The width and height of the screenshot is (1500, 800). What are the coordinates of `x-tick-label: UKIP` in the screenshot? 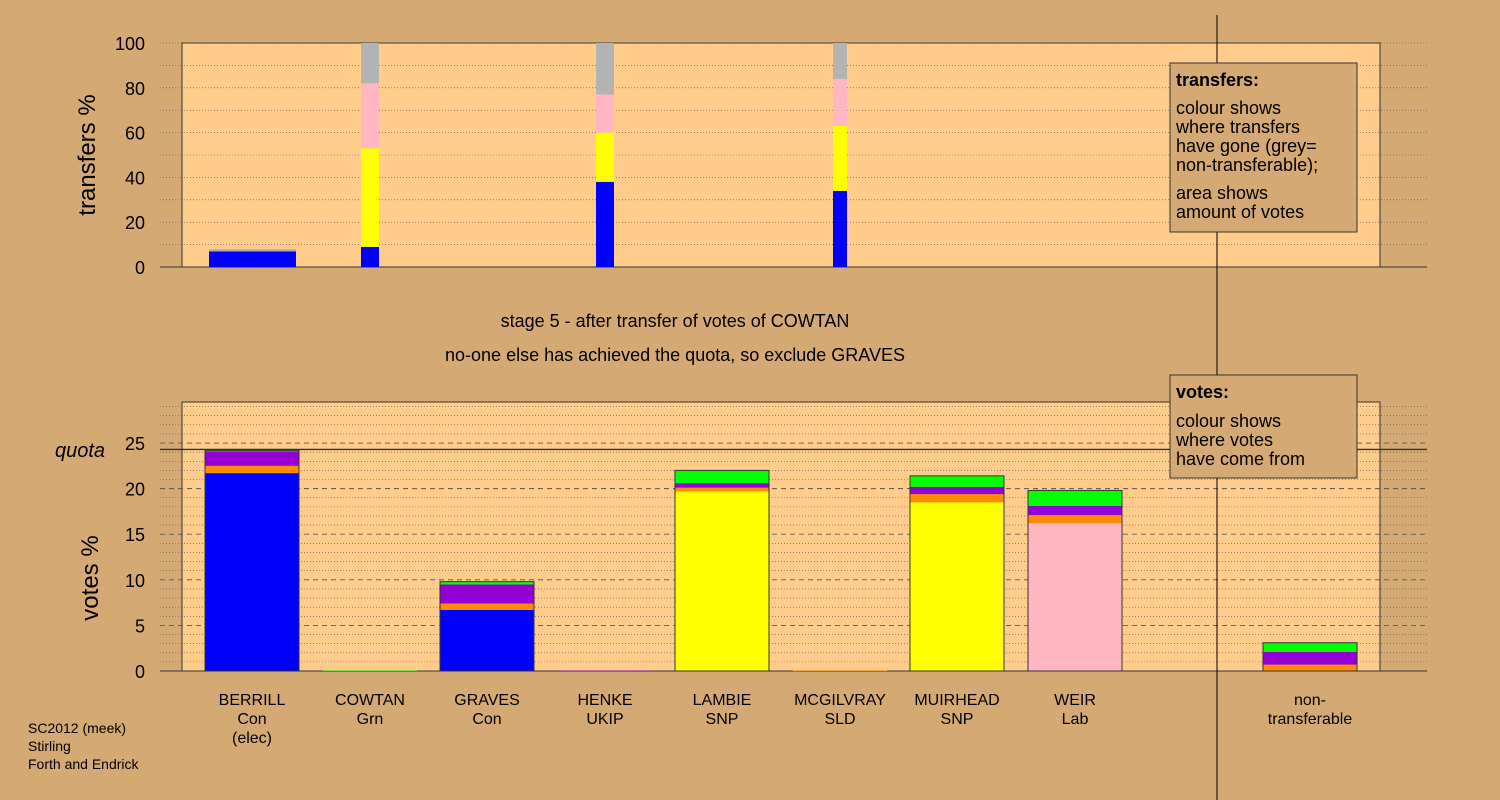 It's located at (604, 719).